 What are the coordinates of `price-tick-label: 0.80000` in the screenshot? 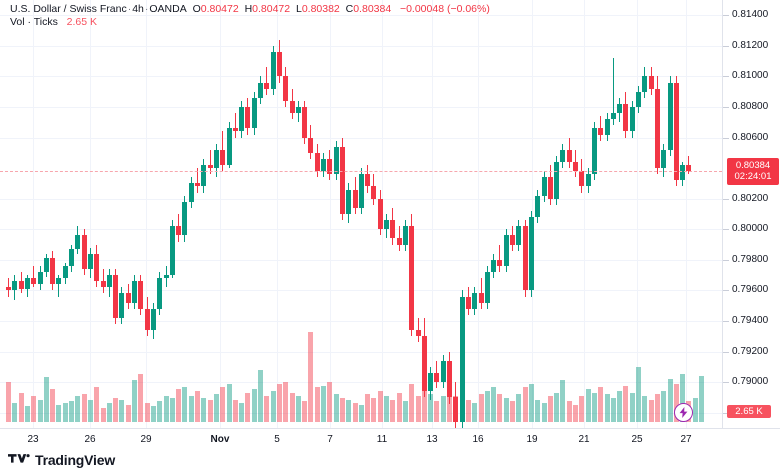 It's located at (750, 229).